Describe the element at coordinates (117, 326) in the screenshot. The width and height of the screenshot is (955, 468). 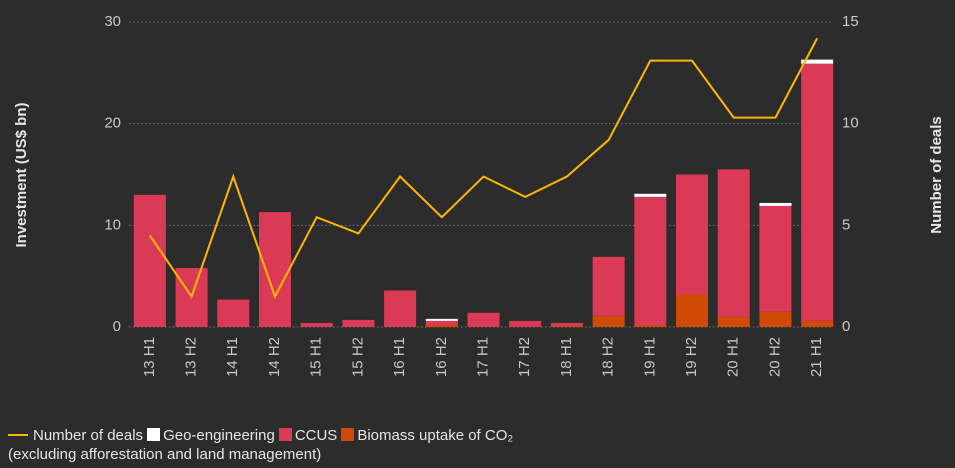
I see `y-tick-label: 0` at that location.